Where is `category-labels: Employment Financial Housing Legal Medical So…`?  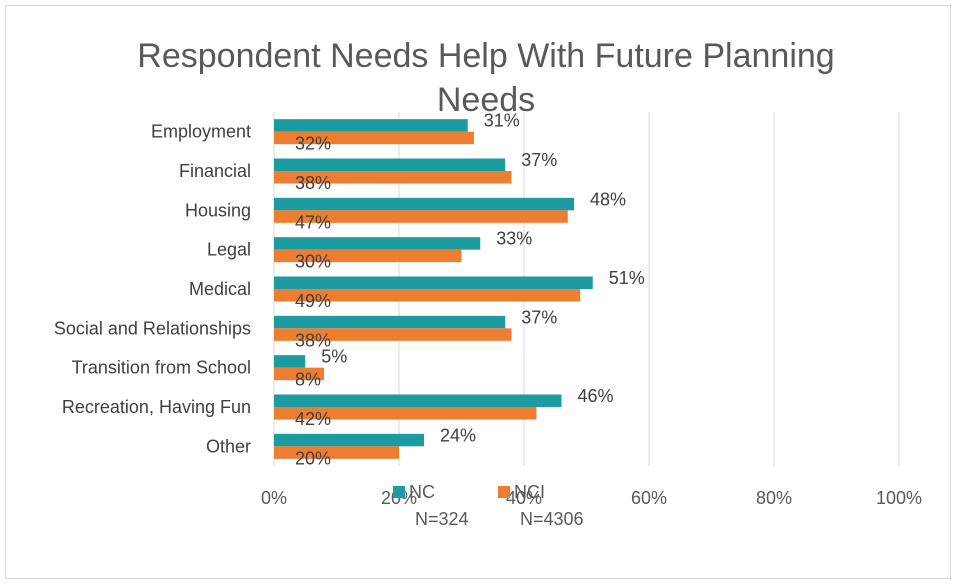 category-labels: Employment Financial Housing Legal Medical So… is located at coordinates (152, 289).